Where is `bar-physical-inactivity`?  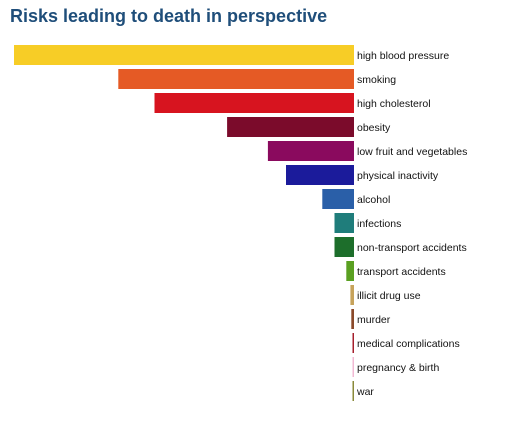 bar-physical-inactivity is located at coordinates (320, 175).